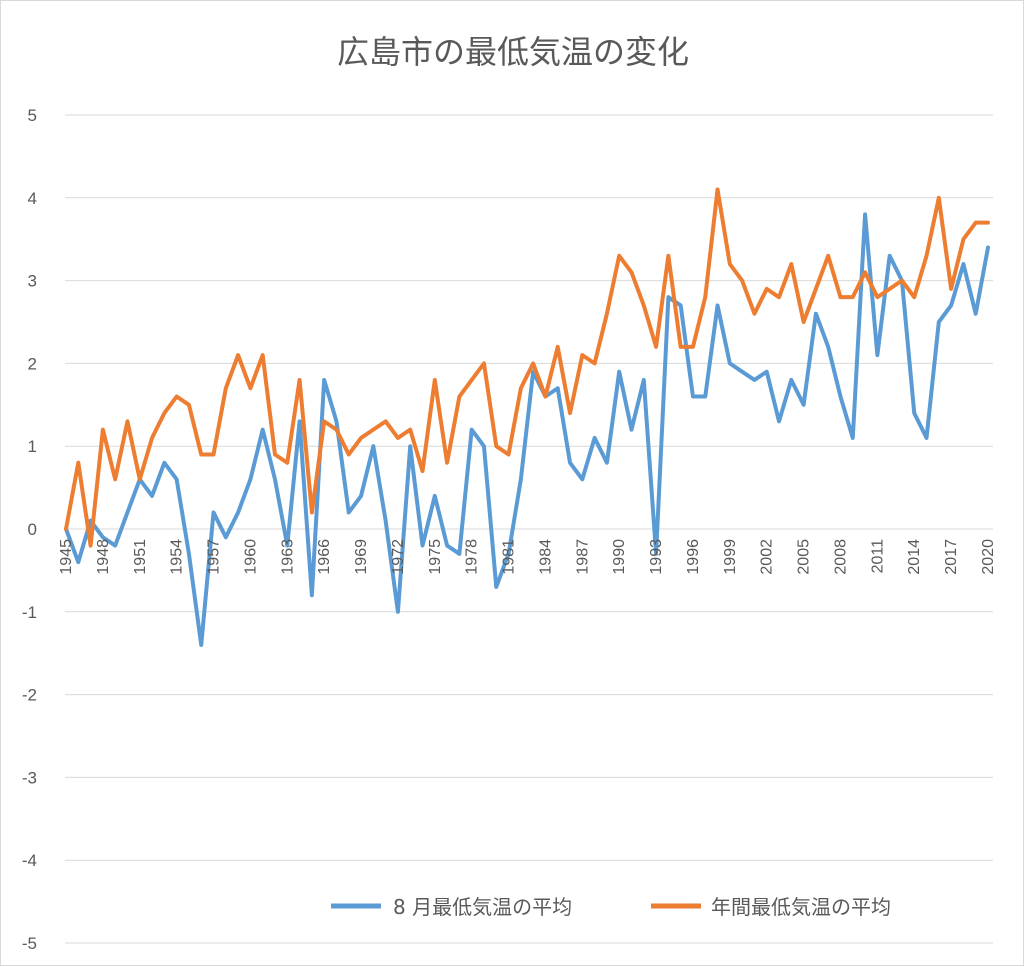 The height and width of the screenshot is (967, 1024). What do you see at coordinates (32, 198) in the screenshot?
I see `y-tick-label: 4` at bounding box center [32, 198].